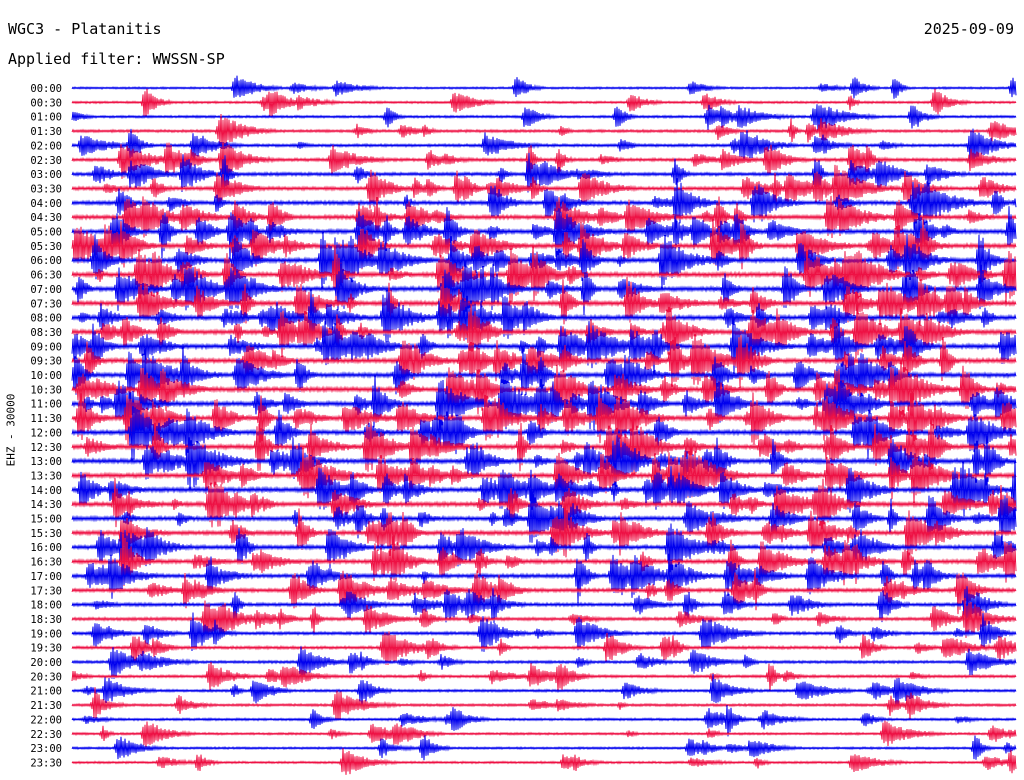 The height and width of the screenshot is (780, 1024). What do you see at coordinates (188, 59) in the screenshot?
I see `filter-value: WWSSN-SP` at bounding box center [188, 59].